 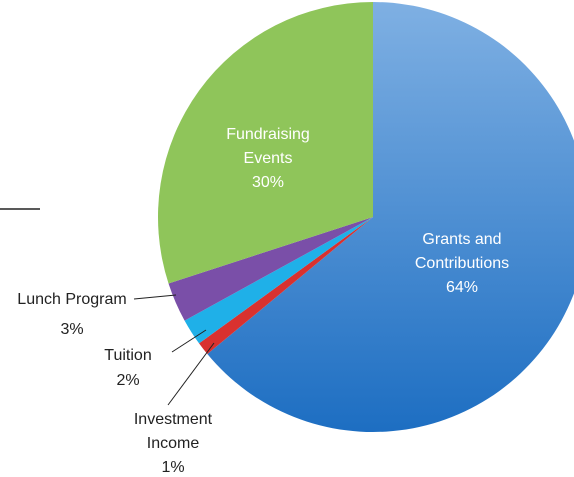 What do you see at coordinates (268, 182) in the screenshot?
I see `slice-value-label: 30%` at bounding box center [268, 182].